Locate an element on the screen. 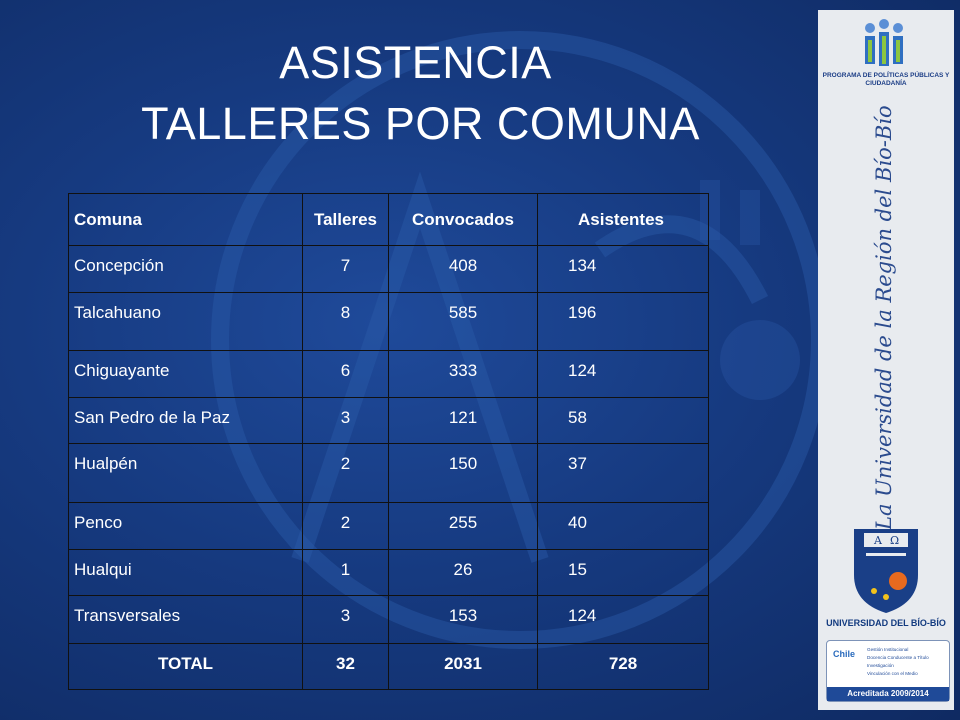  cell-comuna: San Pedro de la Paz is located at coordinates (185, 420).